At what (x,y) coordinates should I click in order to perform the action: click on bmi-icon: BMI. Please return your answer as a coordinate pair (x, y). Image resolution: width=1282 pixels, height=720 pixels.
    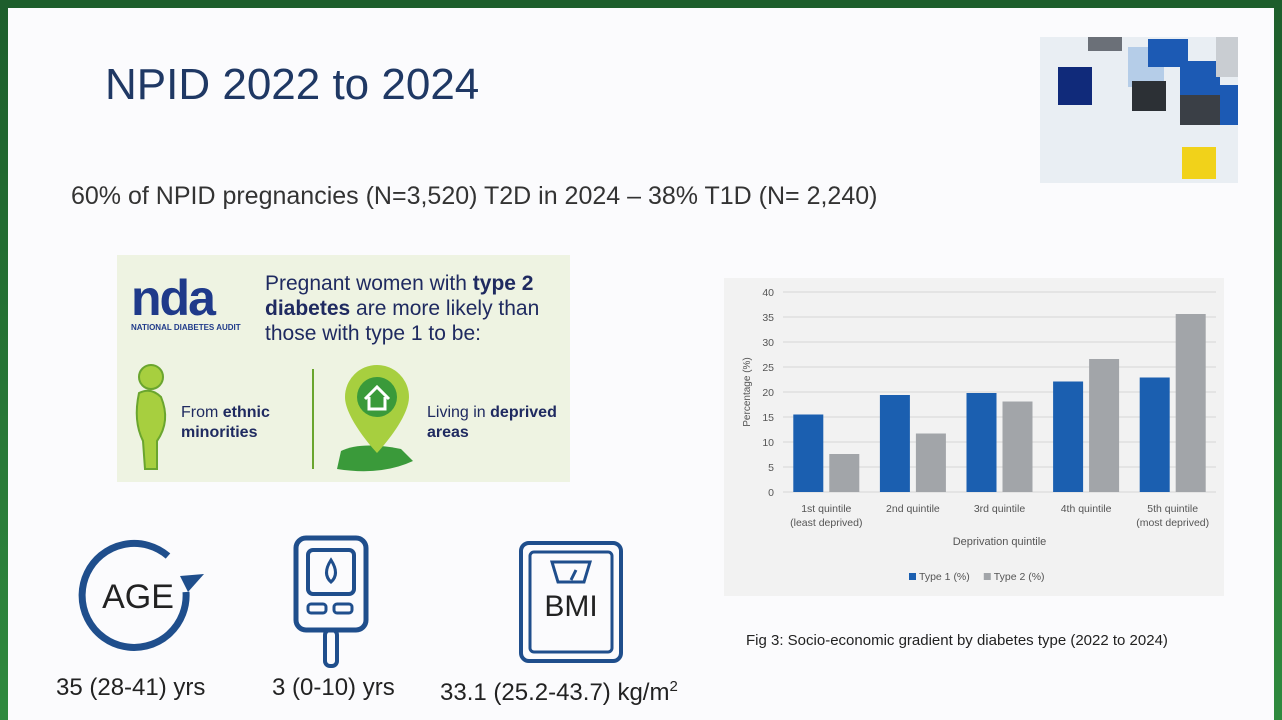
    Looking at the image, I should click on (571, 602).